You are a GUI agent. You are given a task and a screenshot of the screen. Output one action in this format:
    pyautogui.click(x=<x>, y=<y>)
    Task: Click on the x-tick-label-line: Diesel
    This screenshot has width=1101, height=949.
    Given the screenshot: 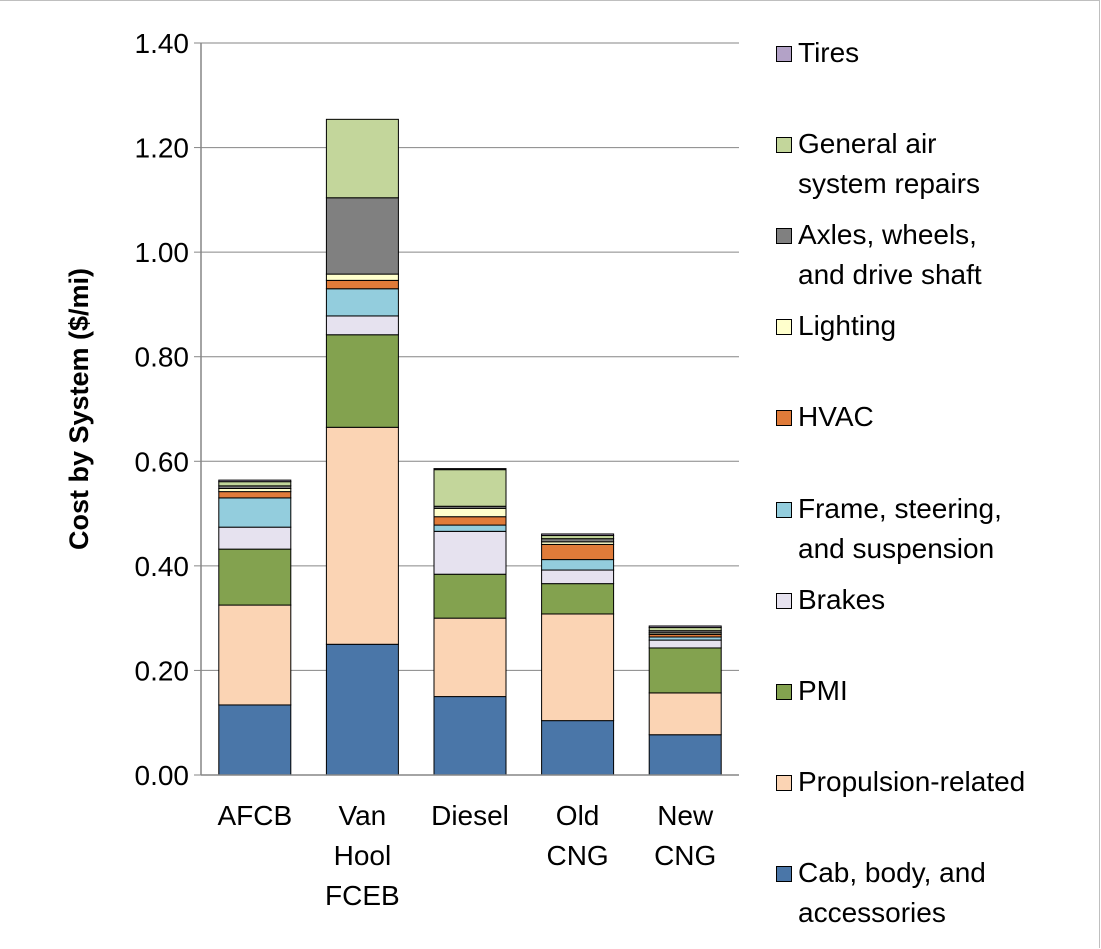 What is the action you would take?
    pyautogui.click(x=470, y=815)
    